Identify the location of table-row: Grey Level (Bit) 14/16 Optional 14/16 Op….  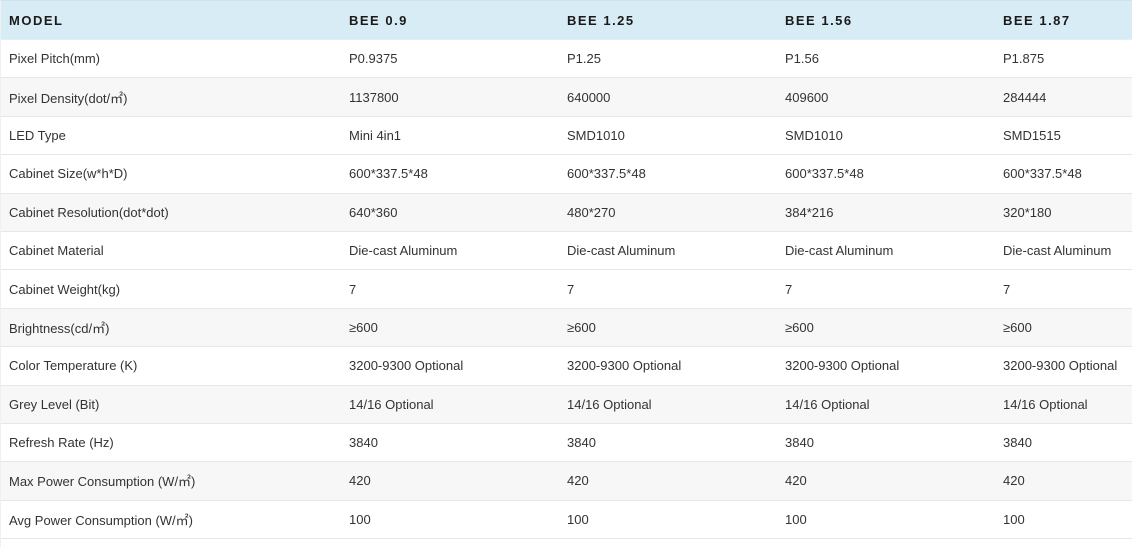
(566, 404).